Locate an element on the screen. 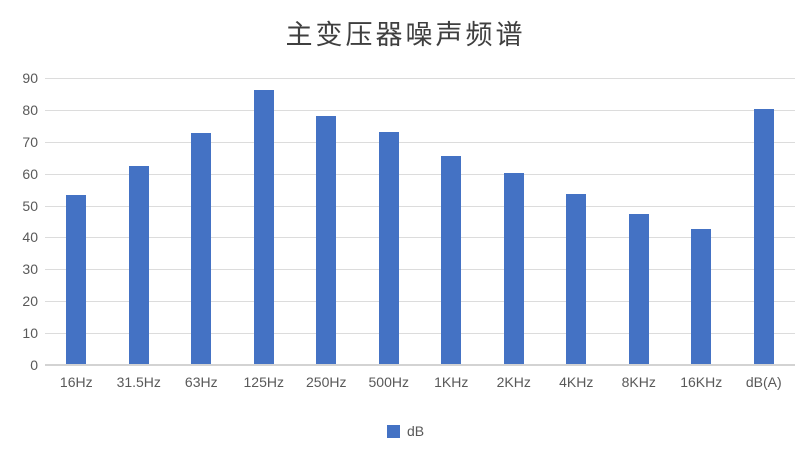 The height and width of the screenshot is (460, 811). y-axis-tick-label: 20 is located at coordinates (30, 301).